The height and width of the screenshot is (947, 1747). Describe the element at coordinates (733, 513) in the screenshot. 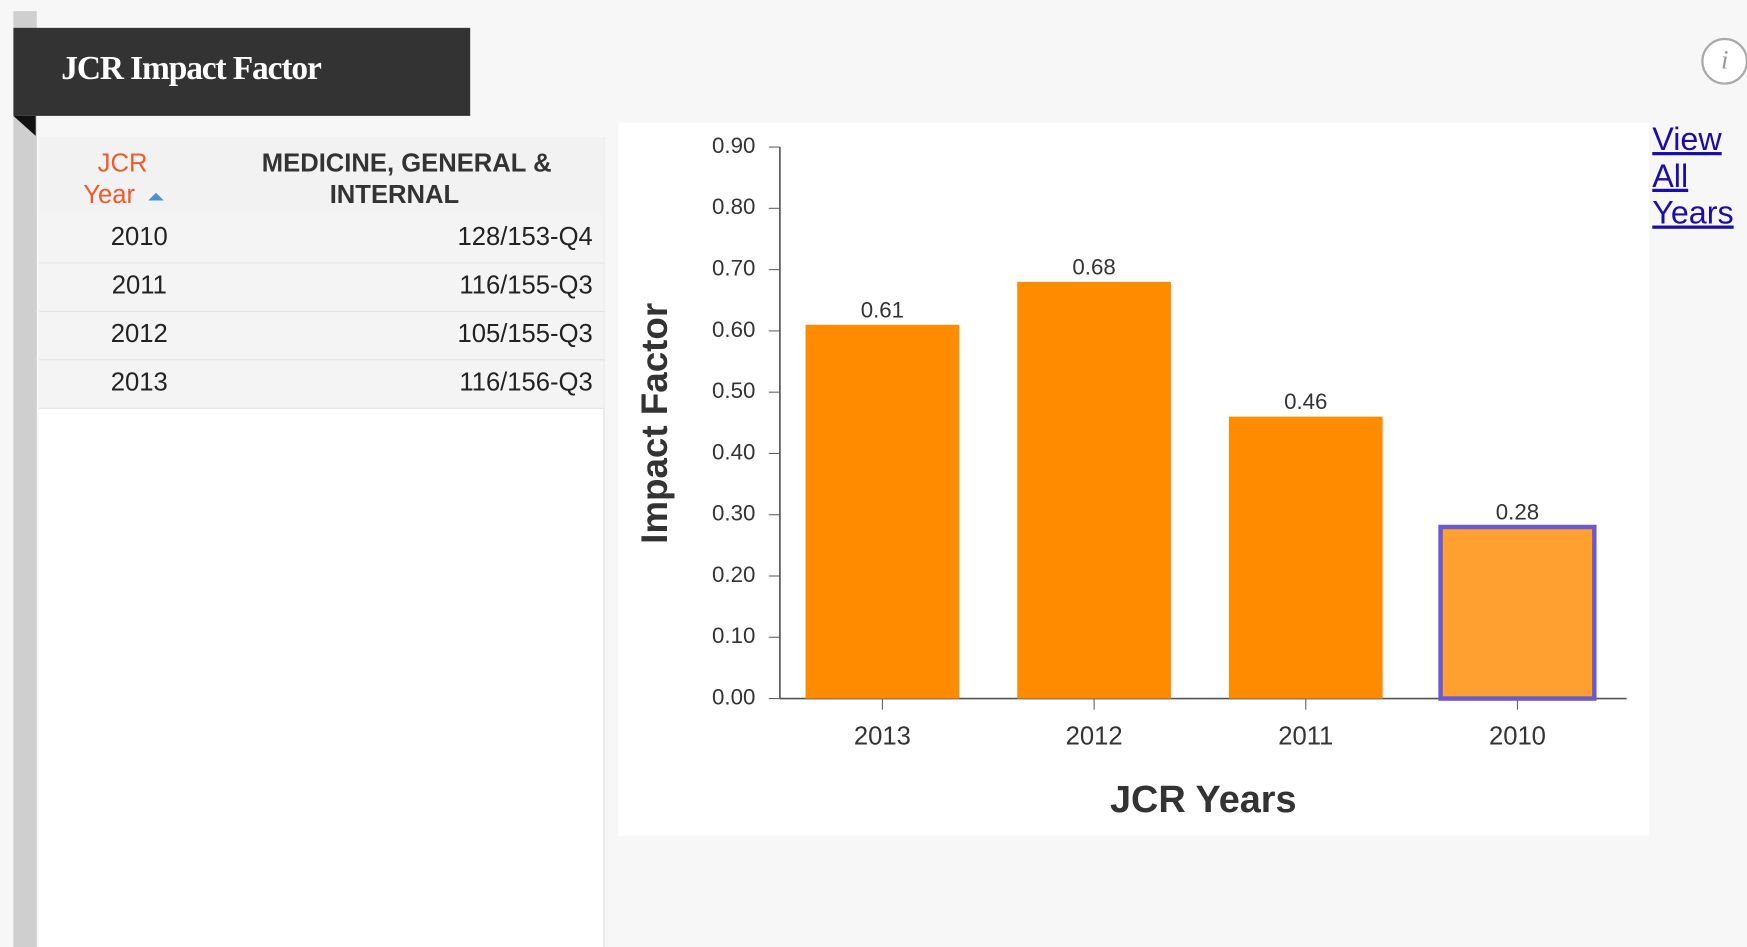

I see `y-tick-label: 0.30` at that location.